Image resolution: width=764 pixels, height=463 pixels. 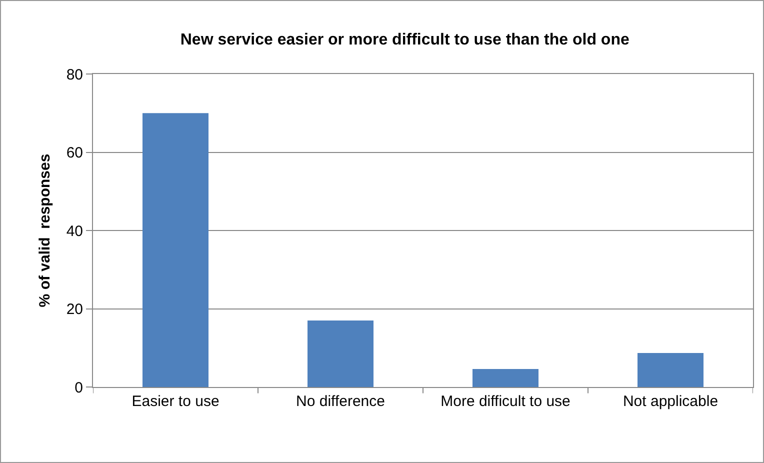 I want to click on y-axis-title: % of valid responses, so click(x=45, y=231).